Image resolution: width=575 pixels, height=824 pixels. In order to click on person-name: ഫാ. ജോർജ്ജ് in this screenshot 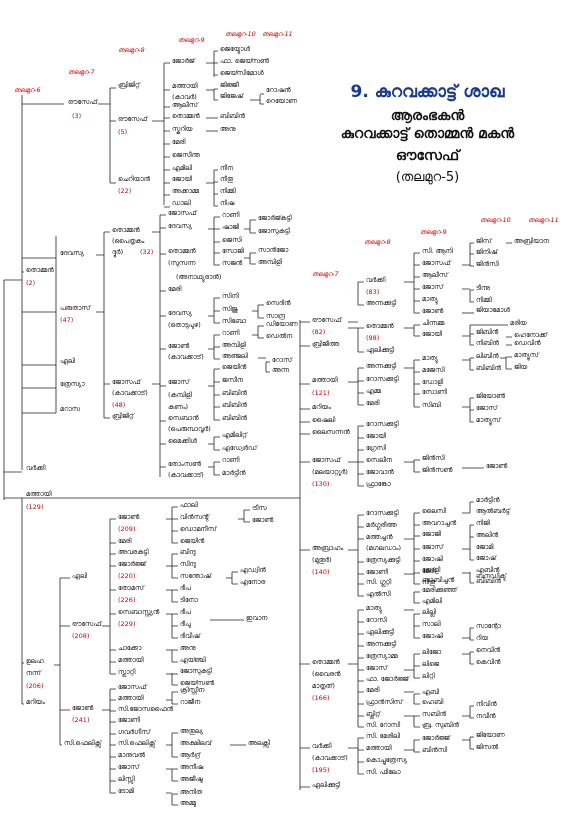, I will do `click(388, 679)`.